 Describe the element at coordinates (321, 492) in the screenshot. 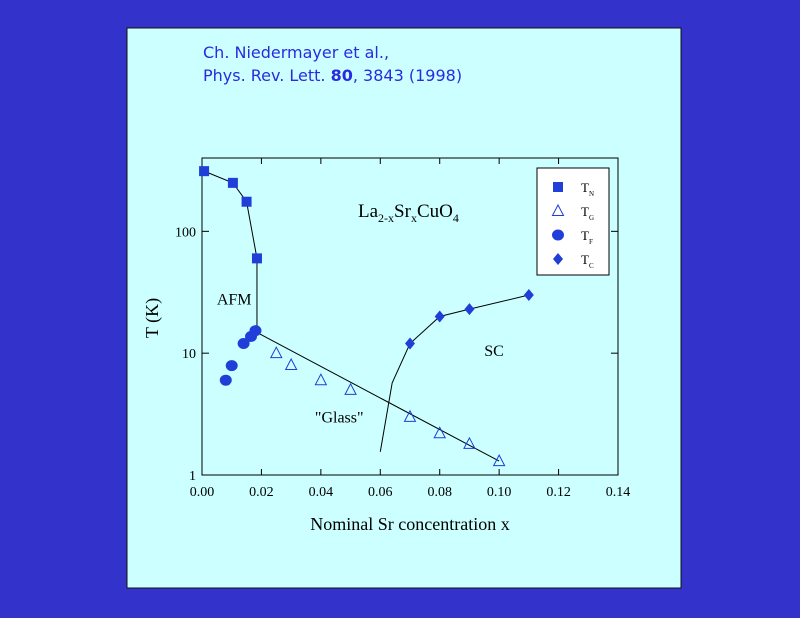

I see `x-tick-label: 0.04` at that location.